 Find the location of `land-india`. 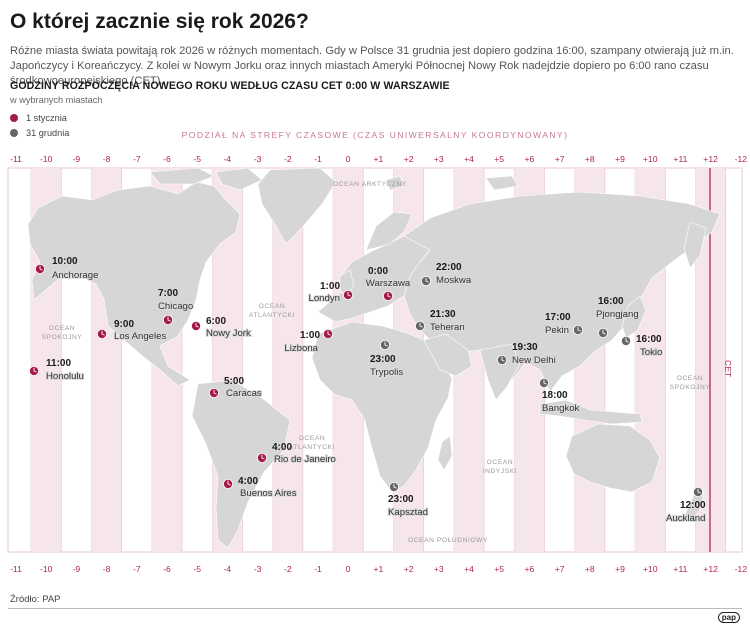

land-india is located at coordinates (500, 372).